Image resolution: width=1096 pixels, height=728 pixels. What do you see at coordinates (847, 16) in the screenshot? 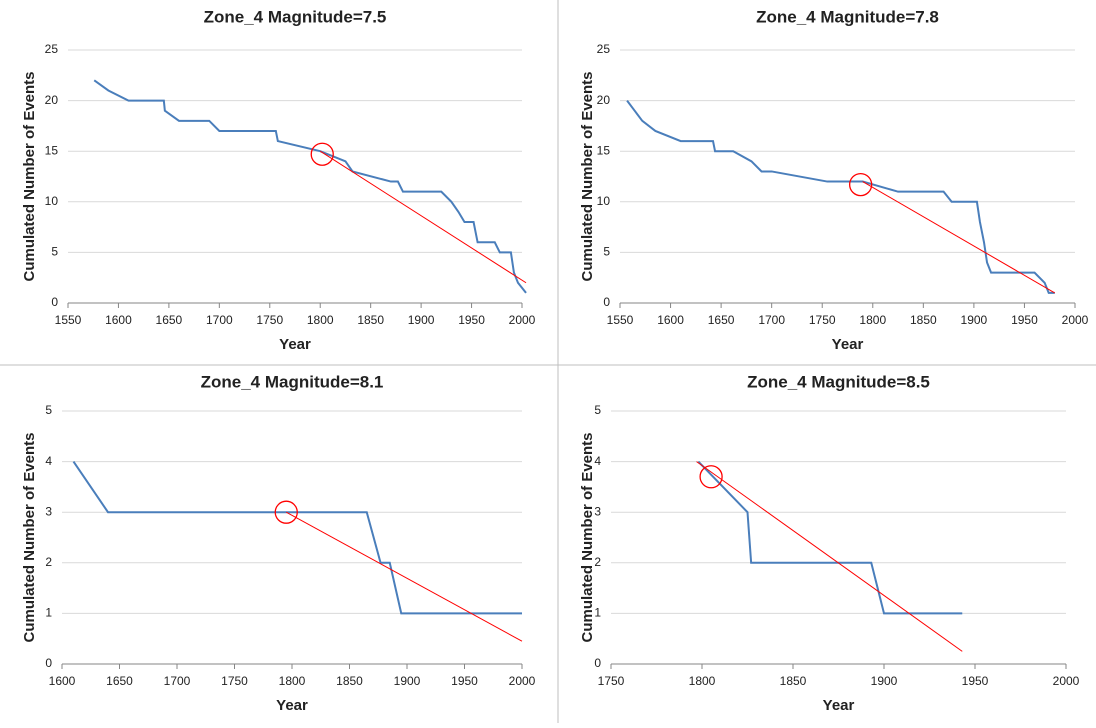
I see `chart-title: Zone_4 Magnitude=7.8` at bounding box center [847, 16].